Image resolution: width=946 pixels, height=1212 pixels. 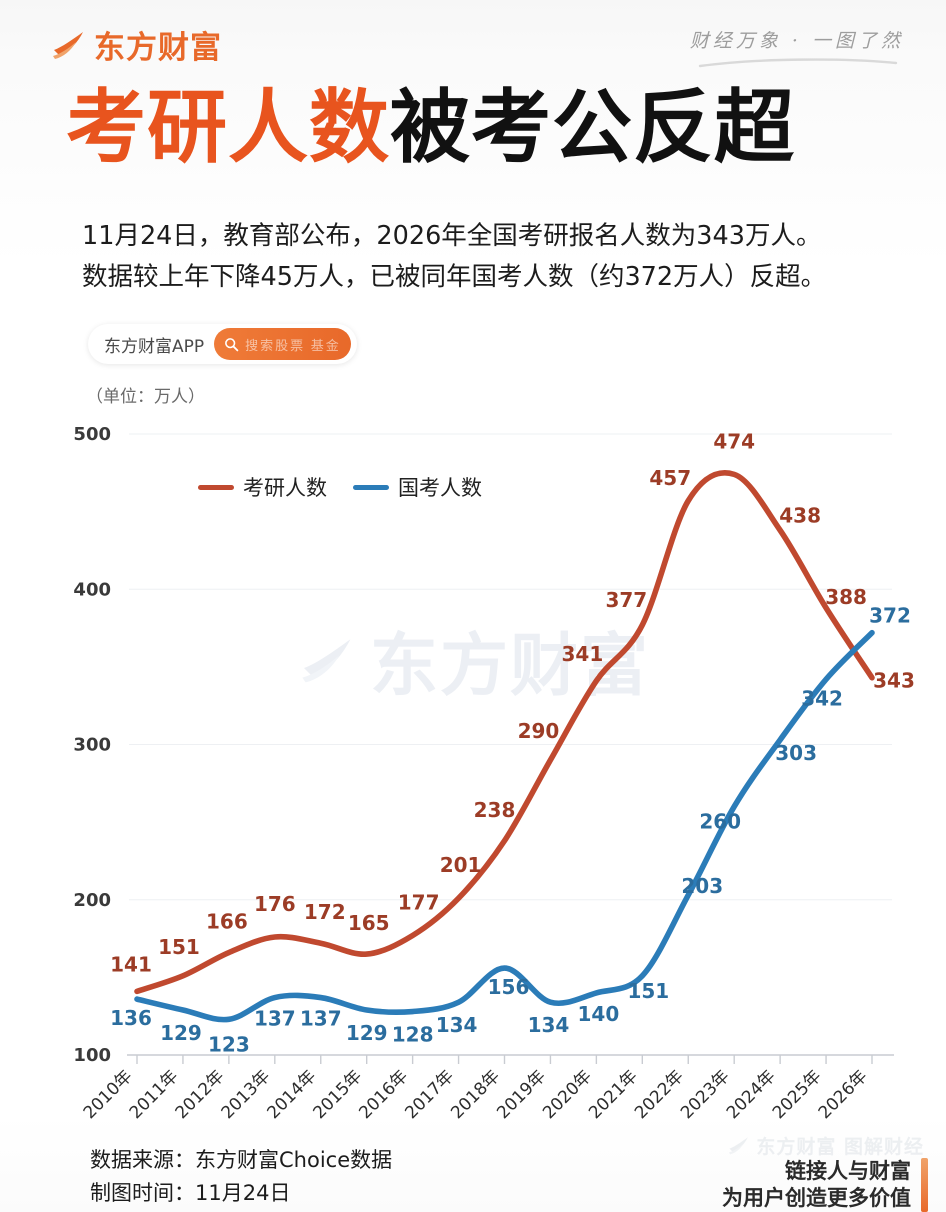 I want to click on x-axis-tick-label: 2014年, so click(x=292, y=1094).